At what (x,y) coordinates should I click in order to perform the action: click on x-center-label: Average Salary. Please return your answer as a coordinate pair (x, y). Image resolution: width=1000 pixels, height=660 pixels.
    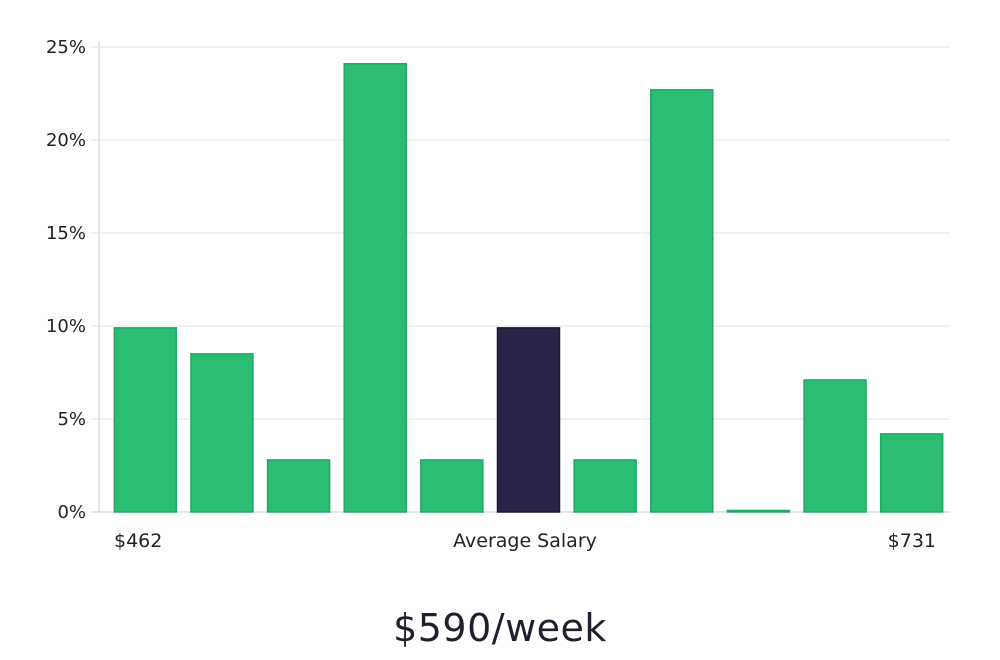
    Looking at the image, I should click on (525, 541).